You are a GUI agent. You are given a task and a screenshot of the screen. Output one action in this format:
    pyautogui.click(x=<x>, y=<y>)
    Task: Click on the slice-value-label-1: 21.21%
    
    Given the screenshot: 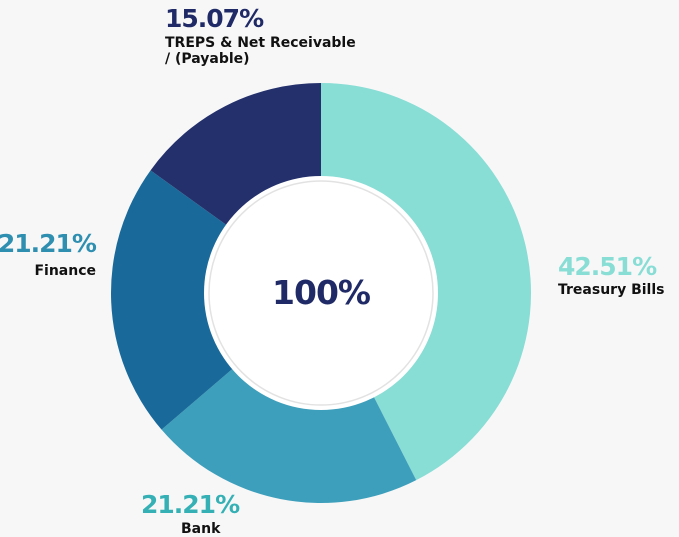 What is the action you would take?
    pyautogui.click(x=190, y=504)
    